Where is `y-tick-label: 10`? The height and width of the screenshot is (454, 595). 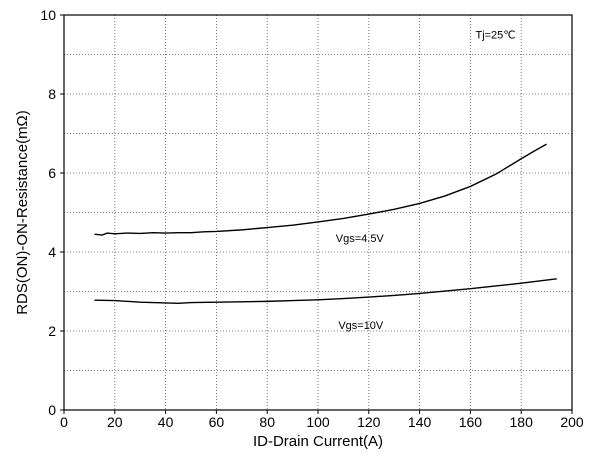
y-tick-label: 10 is located at coordinates (48, 15).